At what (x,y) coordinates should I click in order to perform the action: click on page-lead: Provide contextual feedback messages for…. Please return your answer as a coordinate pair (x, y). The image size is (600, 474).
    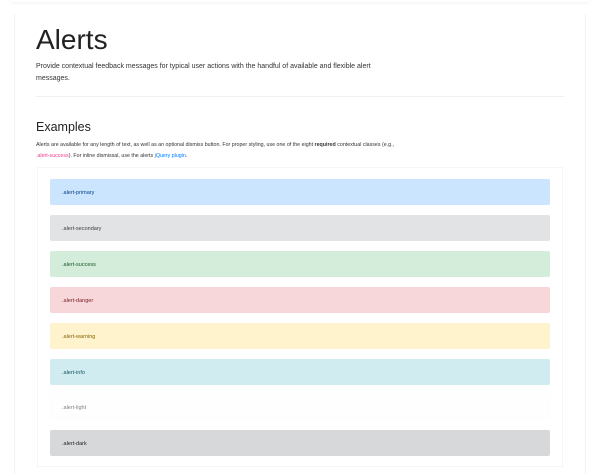
    Looking at the image, I should click on (203, 72).